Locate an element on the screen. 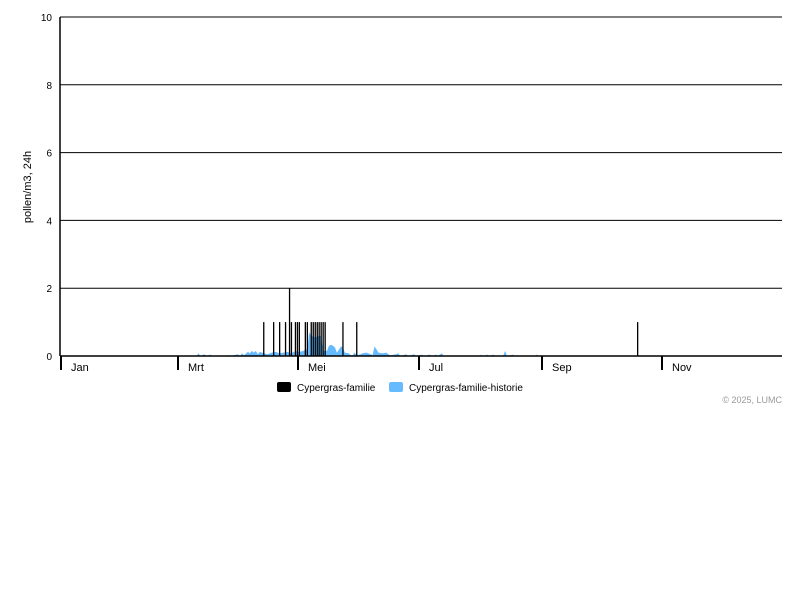 The height and width of the screenshot is (600, 800). legend-item-cypergras-familie: Cypergras-familie is located at coordinates (326, 388).